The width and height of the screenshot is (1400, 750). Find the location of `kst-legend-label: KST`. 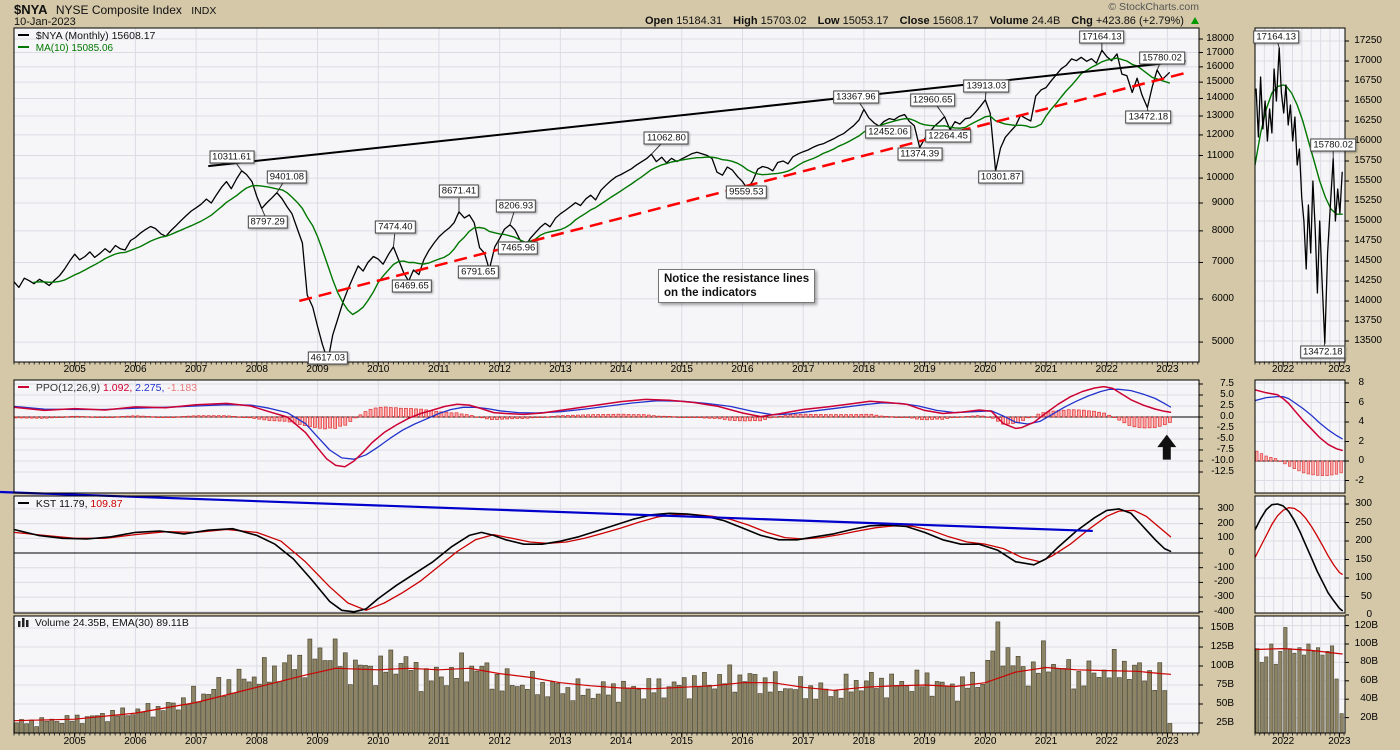

kst-legend-label: KST is located at coordinates (46, 504).